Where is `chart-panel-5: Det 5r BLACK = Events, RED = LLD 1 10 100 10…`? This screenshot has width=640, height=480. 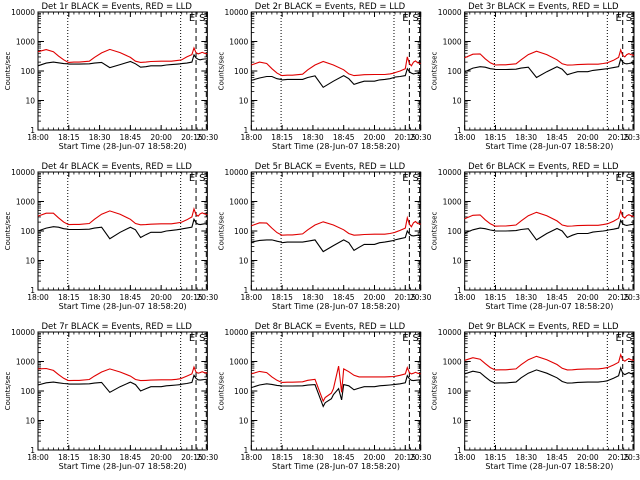
chart-panel-5: Det 5r BLACK = Events, RED = LLD 1 10 100 10… is located at coordinates (324, 236).